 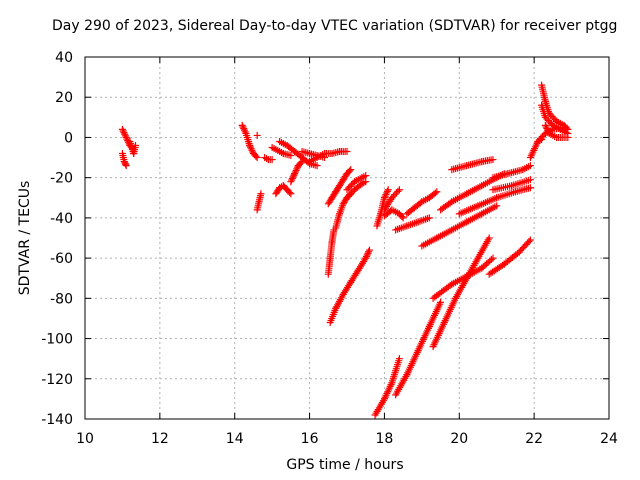 I want to click on x-tick-label: 22, so click(x=534, y=439).